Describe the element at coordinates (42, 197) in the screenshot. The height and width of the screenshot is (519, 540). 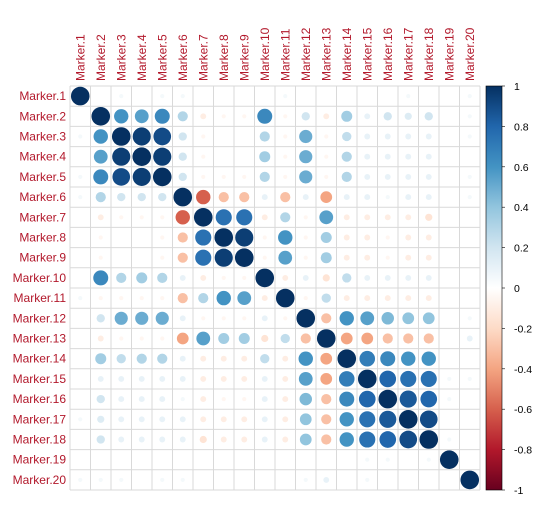
I see `row-label: Marker.6` at that location.